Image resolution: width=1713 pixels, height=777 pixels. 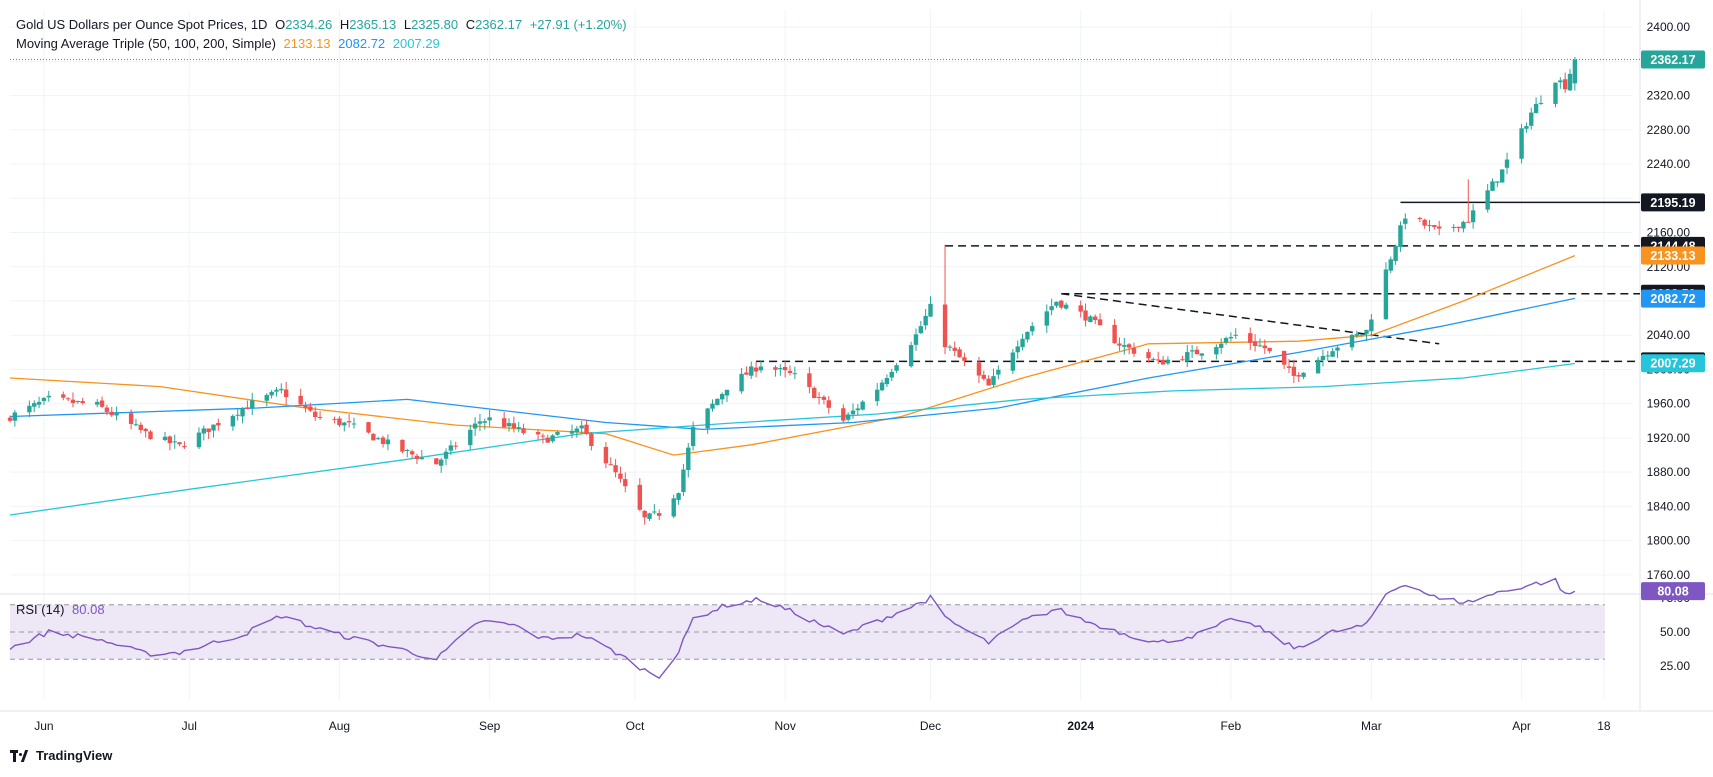 What do you see at coordinates (1250, 318) in the screenshot?
I see `trend-line` at bounding box center [1250, 318].